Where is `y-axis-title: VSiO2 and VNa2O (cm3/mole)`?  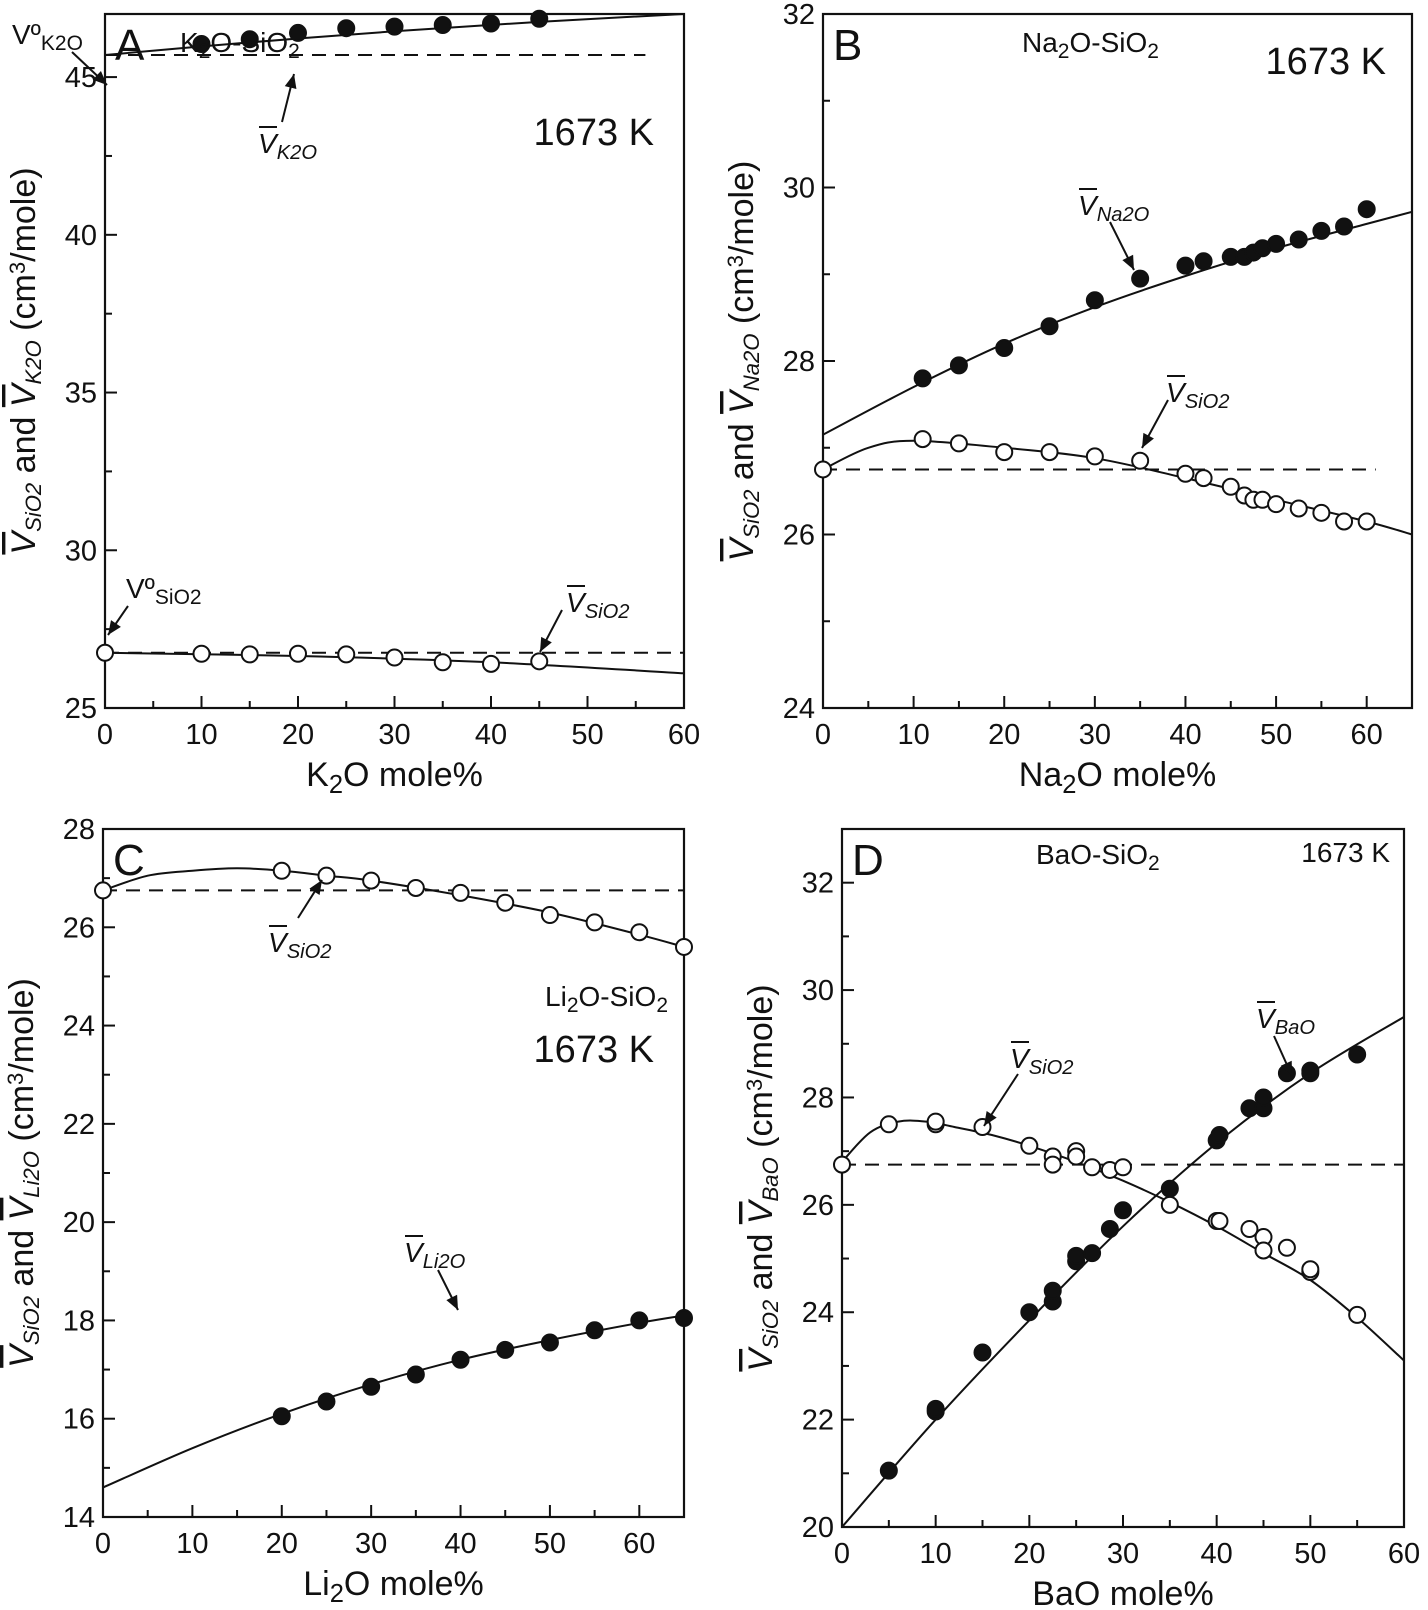 y-axis-title: VSiO2 and VNa2O (cm3/mole) is located at coordinates (743, 361).